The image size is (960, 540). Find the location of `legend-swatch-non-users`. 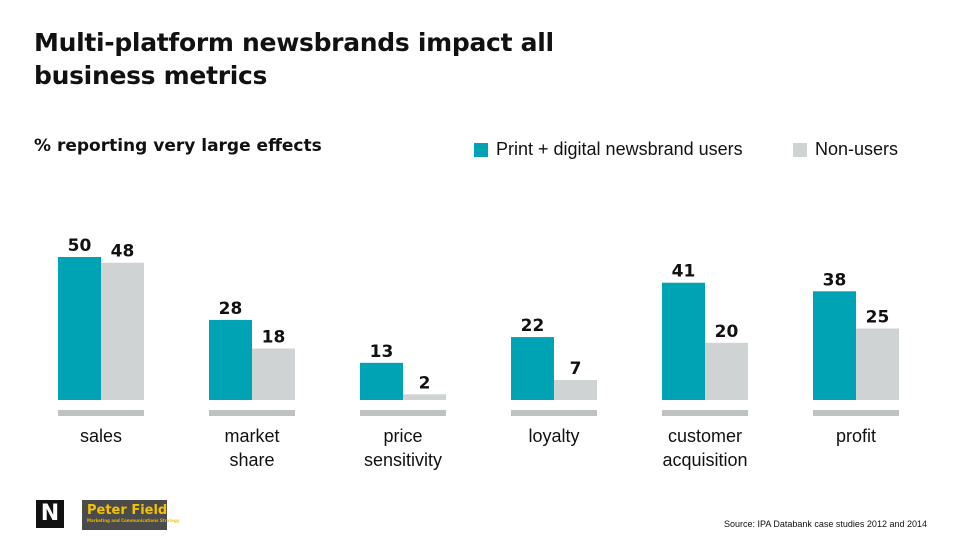

legend-swatch-non-users is located at coordinates (800, 149).